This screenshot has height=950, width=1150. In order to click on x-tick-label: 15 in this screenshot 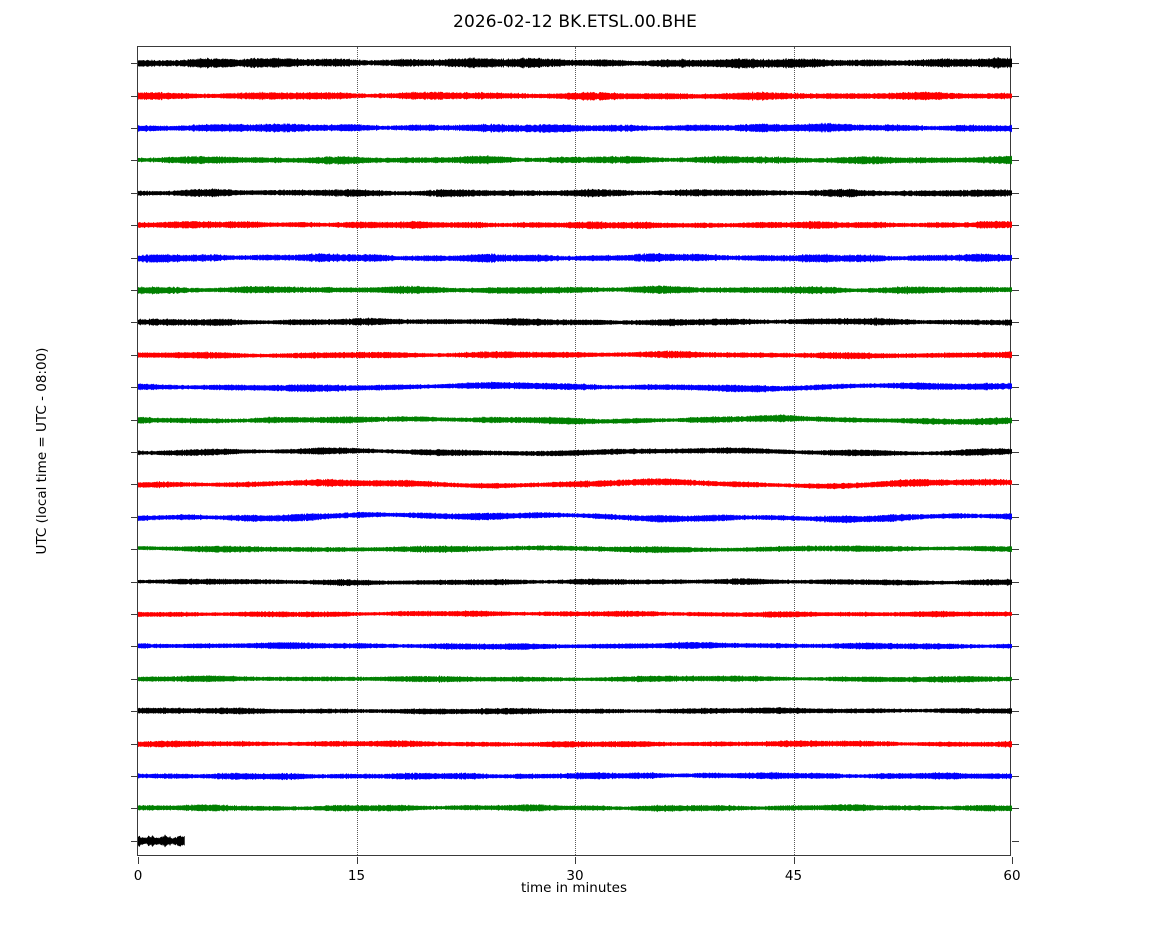, I will do `click(356, 876)`.